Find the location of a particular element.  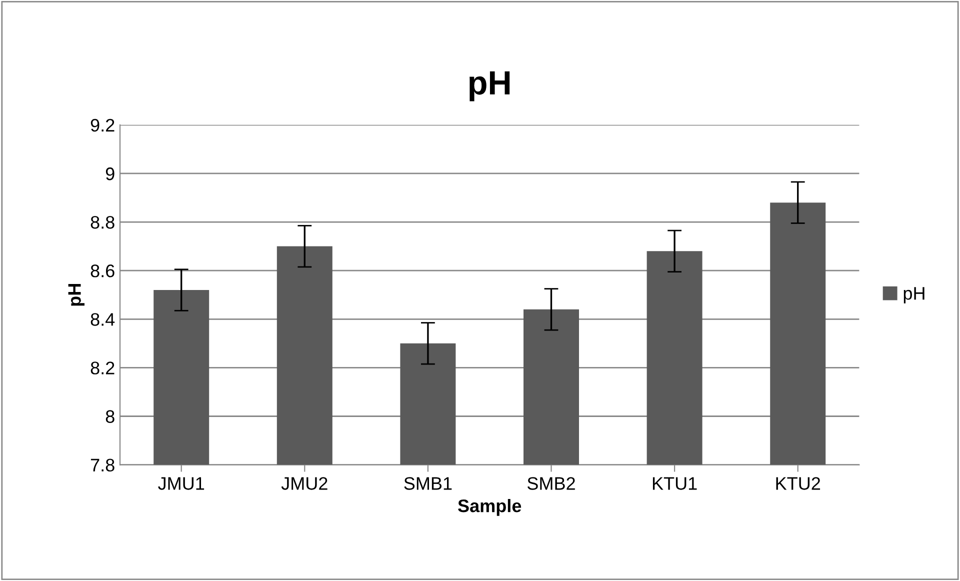

x-tick-label: KTU2 is located at coordinates (798, 483).